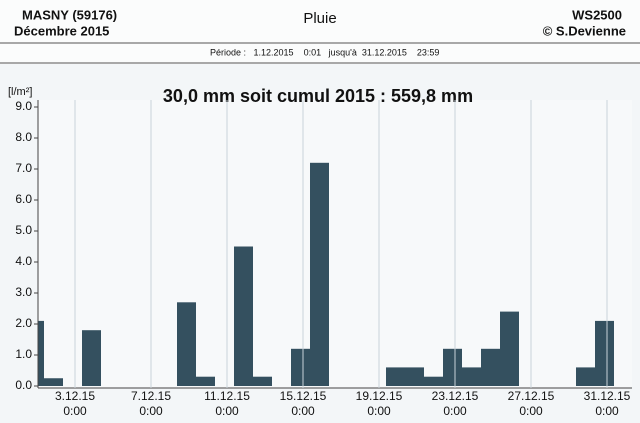 This screenshot has width=640, height=423. I want to click on device: WS2500, so click(597, 14).